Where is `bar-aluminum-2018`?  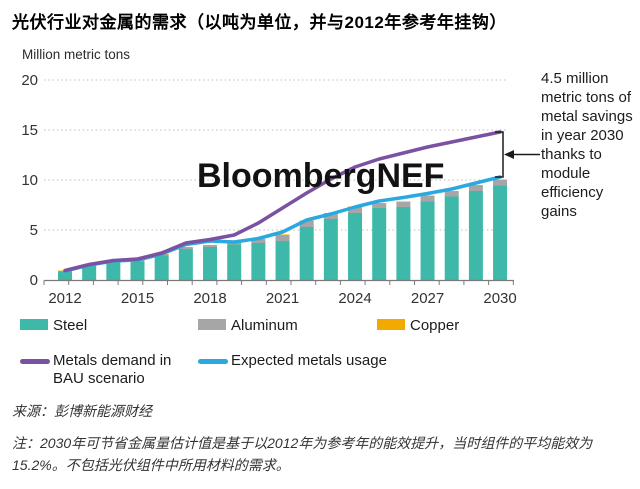
bar-aluminum-2018 is located at coordinates (210, 246).